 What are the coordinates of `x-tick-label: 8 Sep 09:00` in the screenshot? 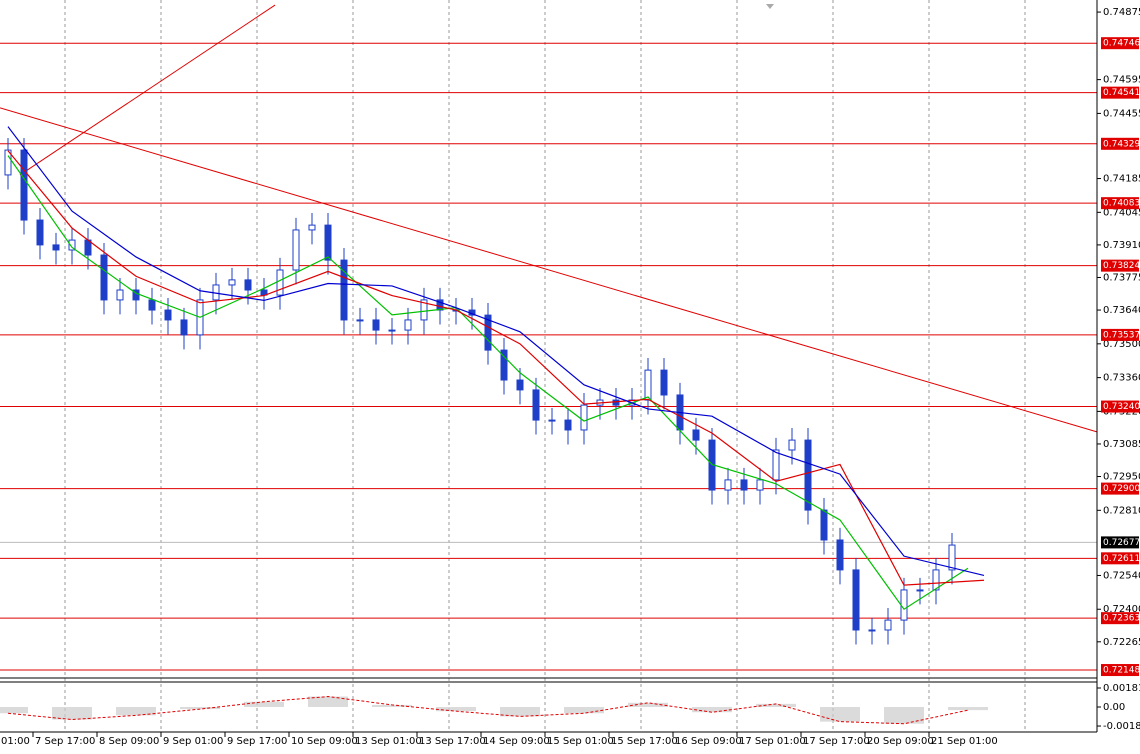 It's located at (129, 741).